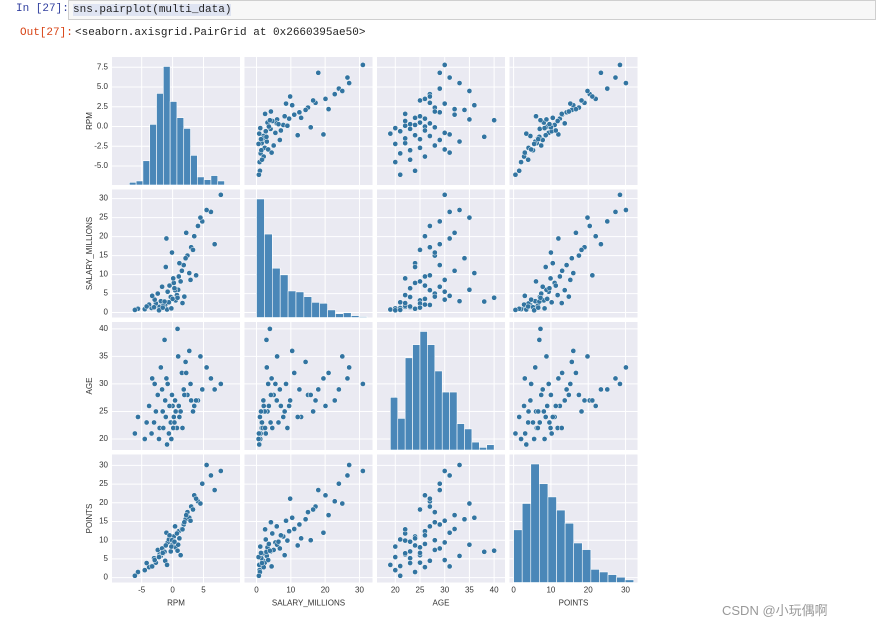 The image size is (882, 624). What do you see at coordinates (308, 603) in the screenshot?
I see `x-axis-label: SALARY_MILLIONS` at bounding box center [308, 603].